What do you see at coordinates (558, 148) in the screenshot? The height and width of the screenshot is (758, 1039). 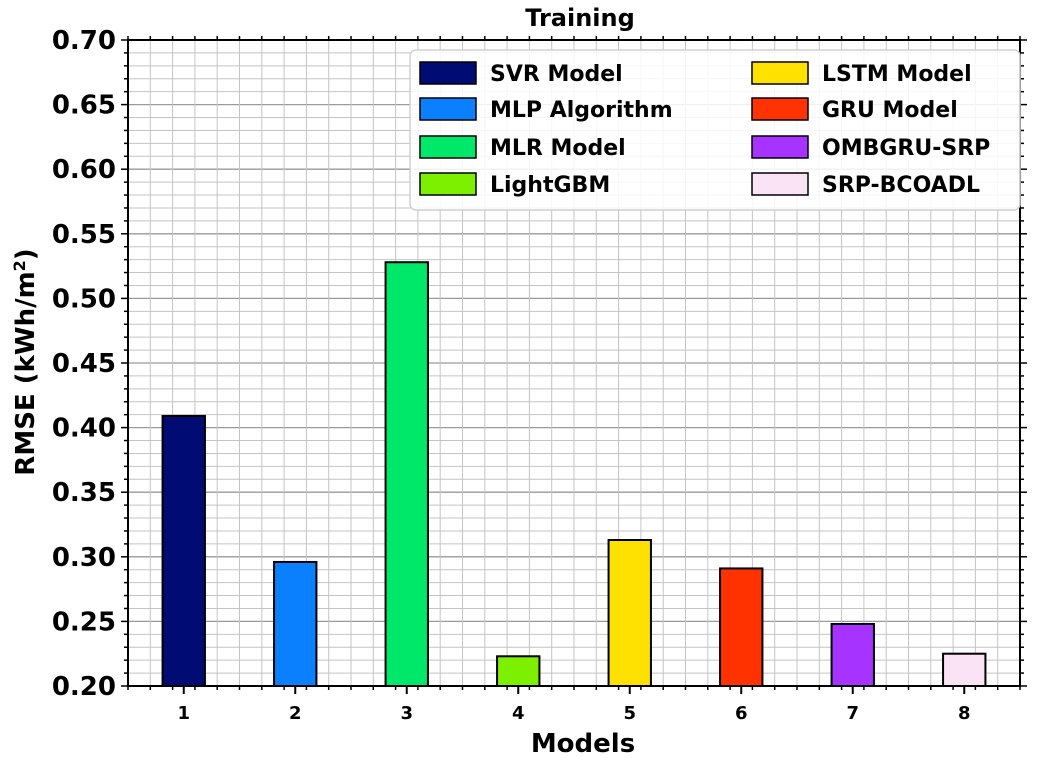 I see `legend-entry-label: MLR Model` at bounding box center [558, 148].